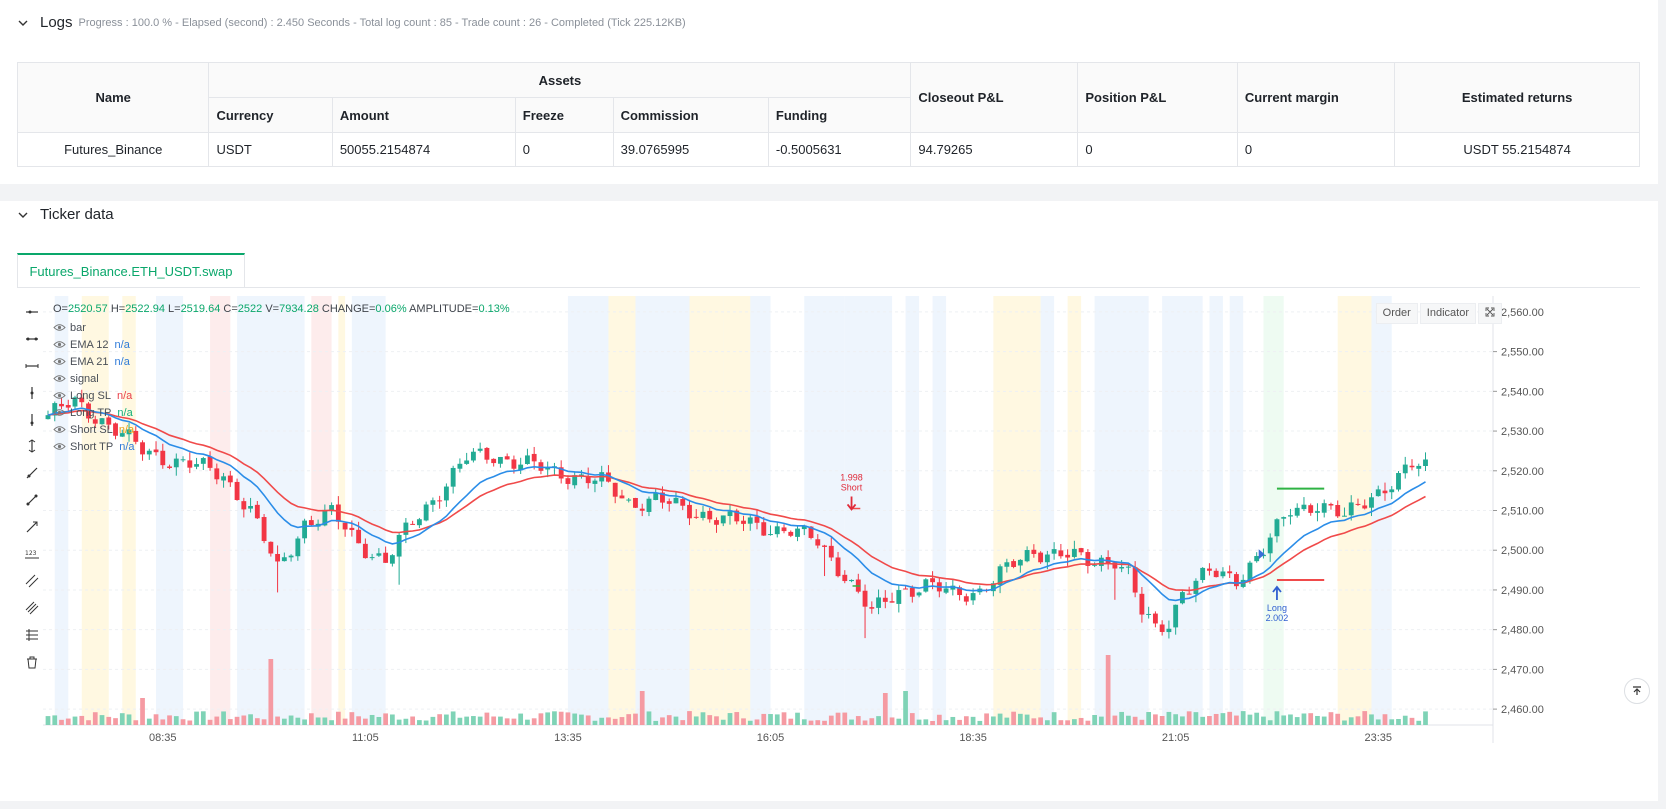 This screenshot has height=809, width=1666. Describe the element at coordinates (444, 309) in the screenshot. I see `amplitude-label: AMPLITUDE=` at that location.